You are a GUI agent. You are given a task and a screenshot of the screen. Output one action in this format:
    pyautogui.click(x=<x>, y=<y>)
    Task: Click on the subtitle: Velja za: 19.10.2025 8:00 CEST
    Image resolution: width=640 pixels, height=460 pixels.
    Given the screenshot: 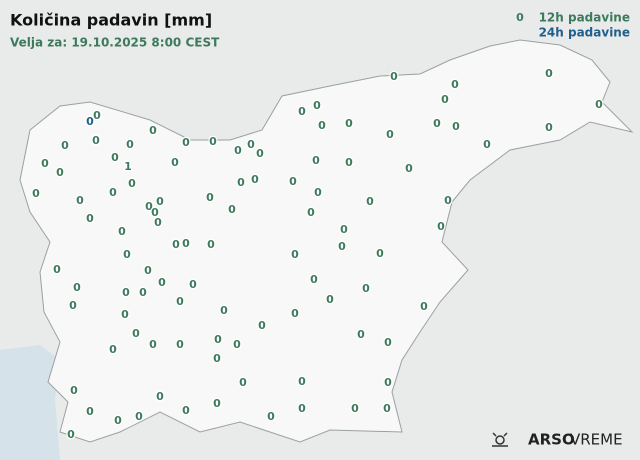 What is the action you would take?
    pyautogui.click(x=115, y=43)
    